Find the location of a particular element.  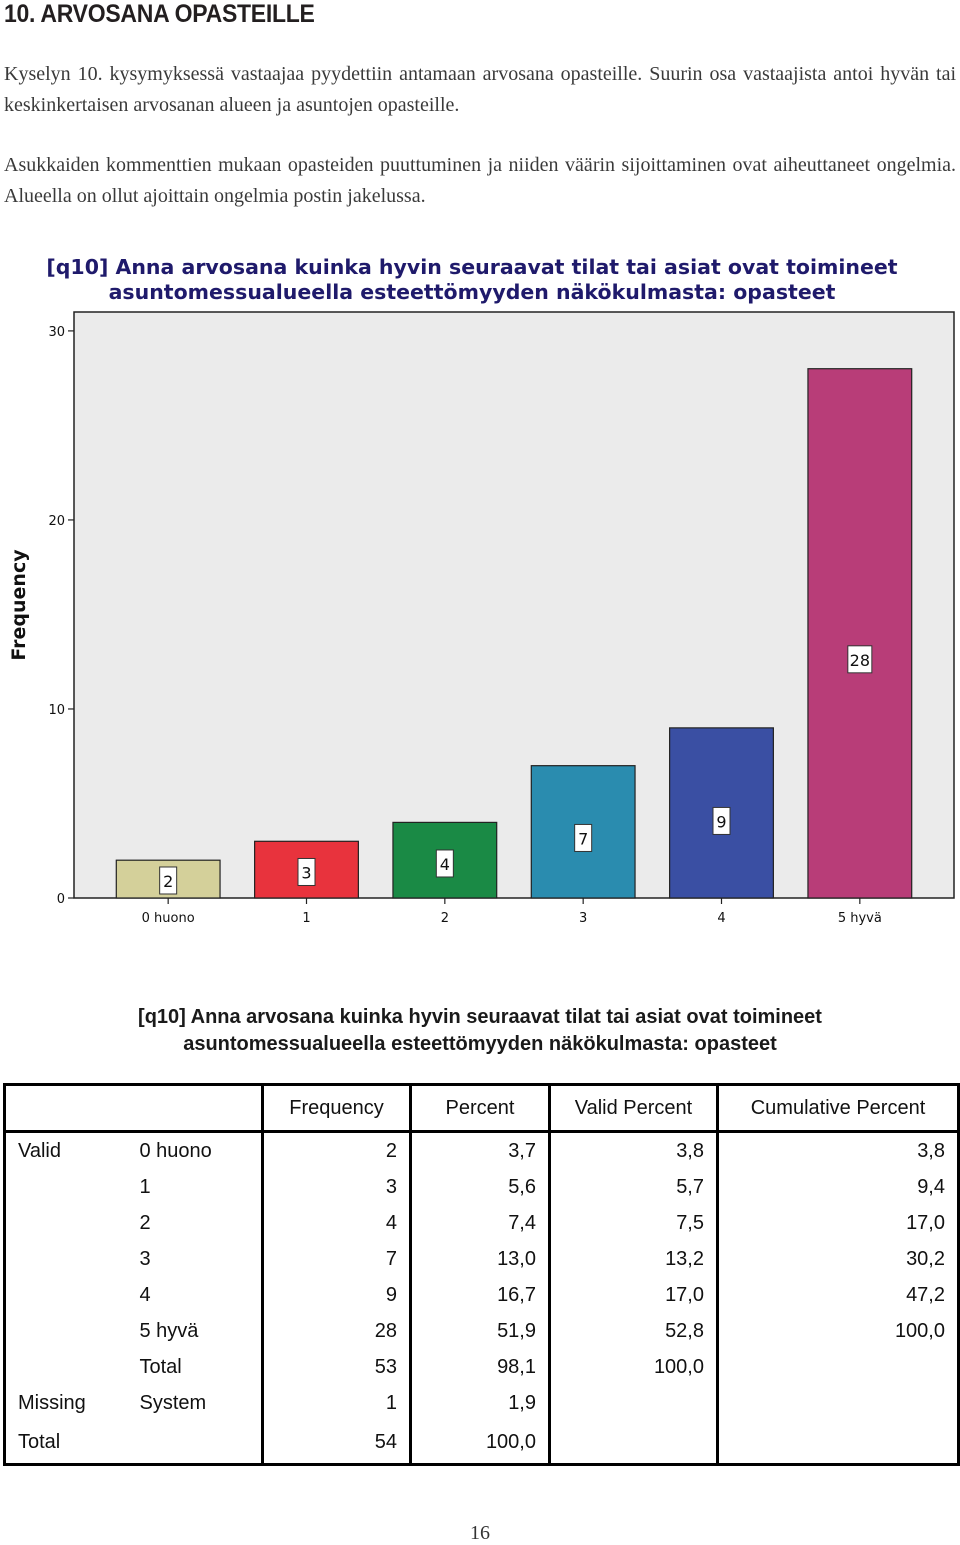

cell-frequency: 9 is located at coordinates (336, 1295).